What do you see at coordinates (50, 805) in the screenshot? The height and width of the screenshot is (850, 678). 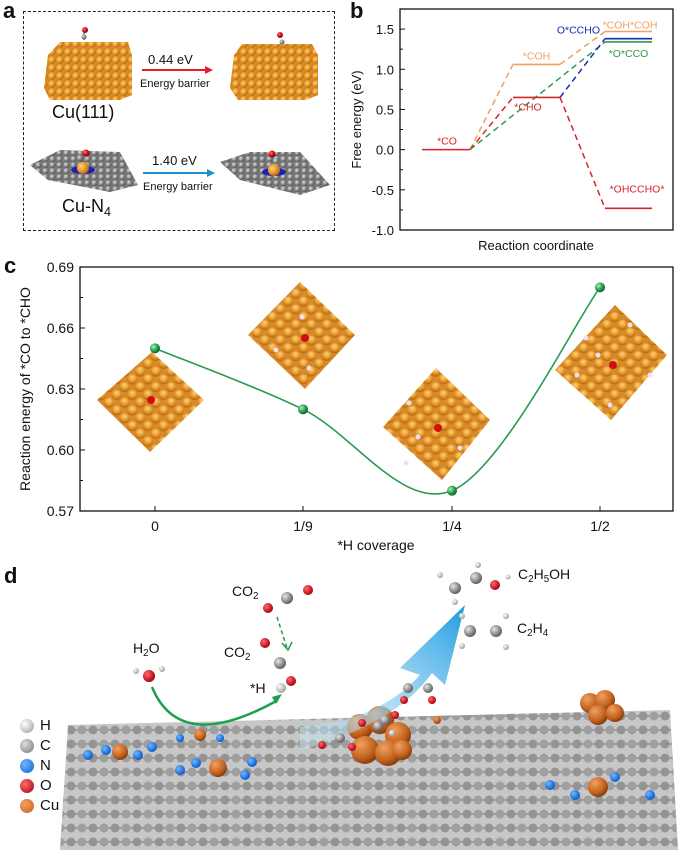 I see `legend-label-cu: Cu` at bounding box center [50, 805].